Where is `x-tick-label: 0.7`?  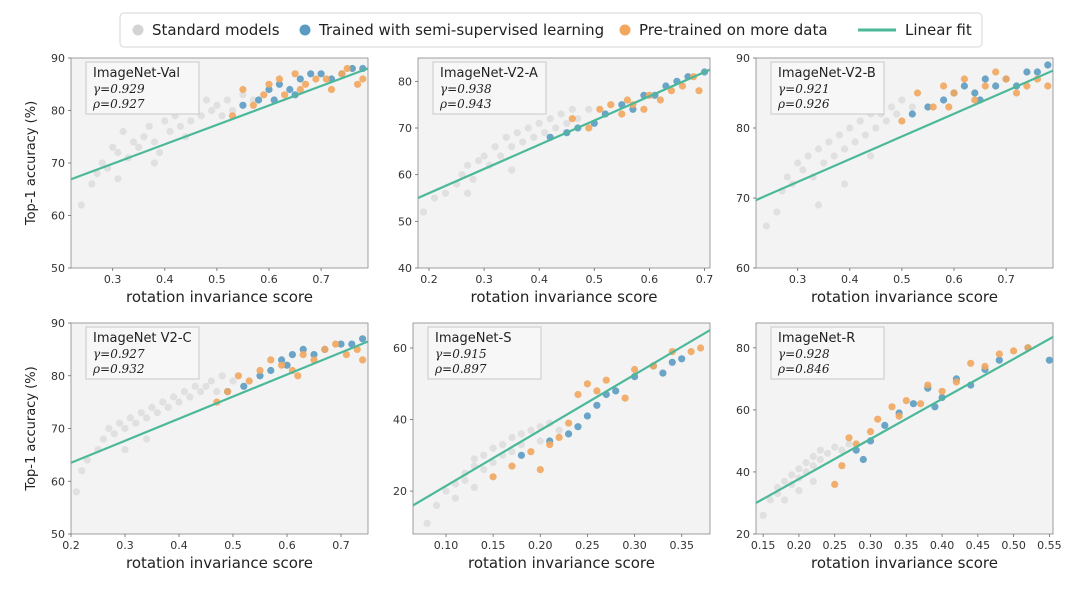 x-tick-label: 0.7 is located at coordinates (1006, 279).